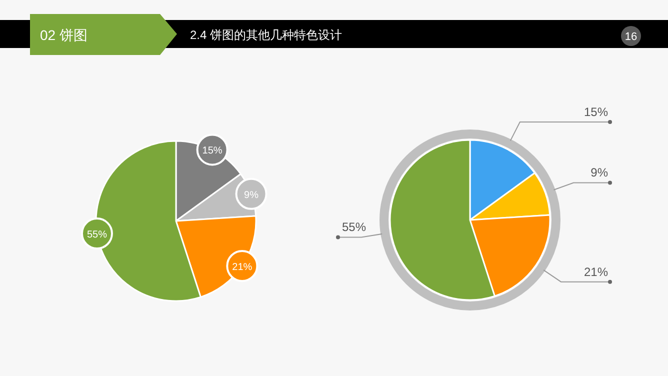 Image resolution: width=668 pixels, height=376 pixels. Describe the element at coordinates (64, 35) in the screenshot. I see `chart-title: 02 饼图` at that location.